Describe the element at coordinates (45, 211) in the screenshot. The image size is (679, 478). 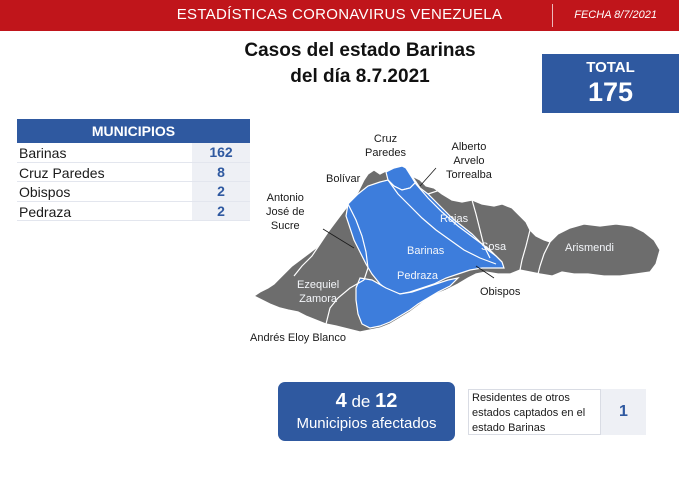
I see `municipio-name: Pedraza` at that location.